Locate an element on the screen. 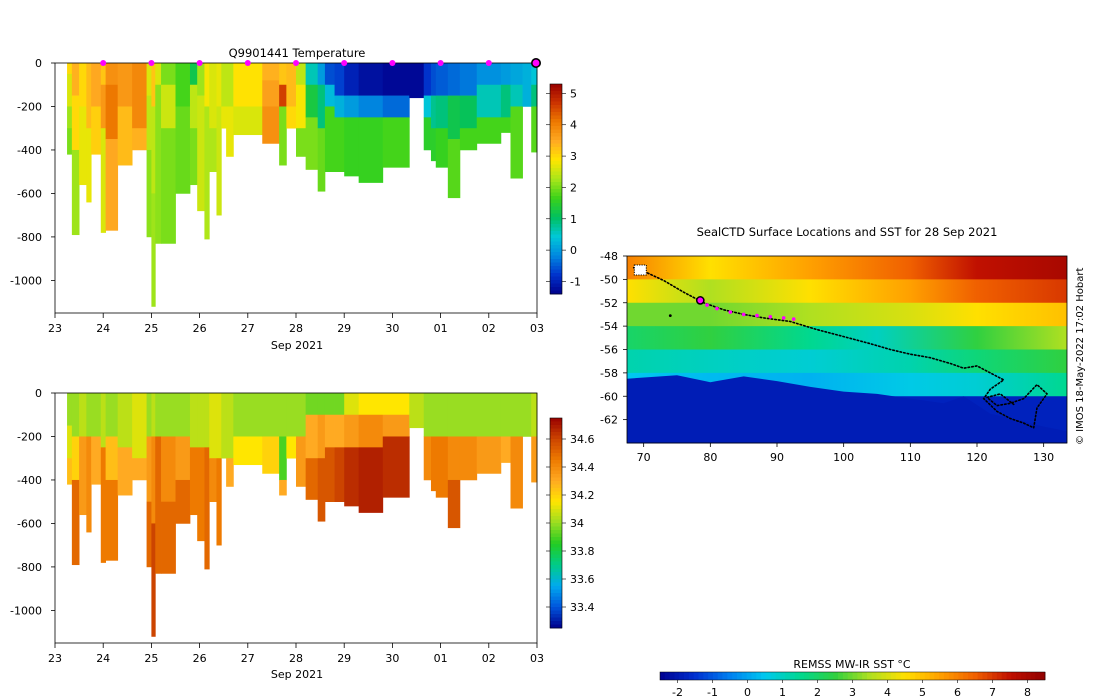  salinity-x-tick-label-9: 02 is located at coordinates (489, 658).